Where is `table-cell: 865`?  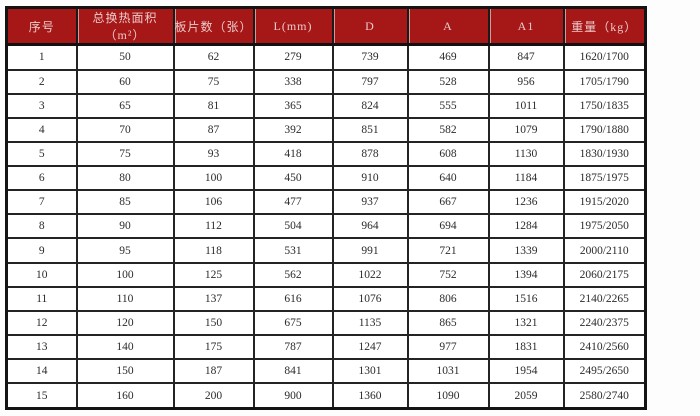
table-cell: 865 is located at coordinates (448, 323).